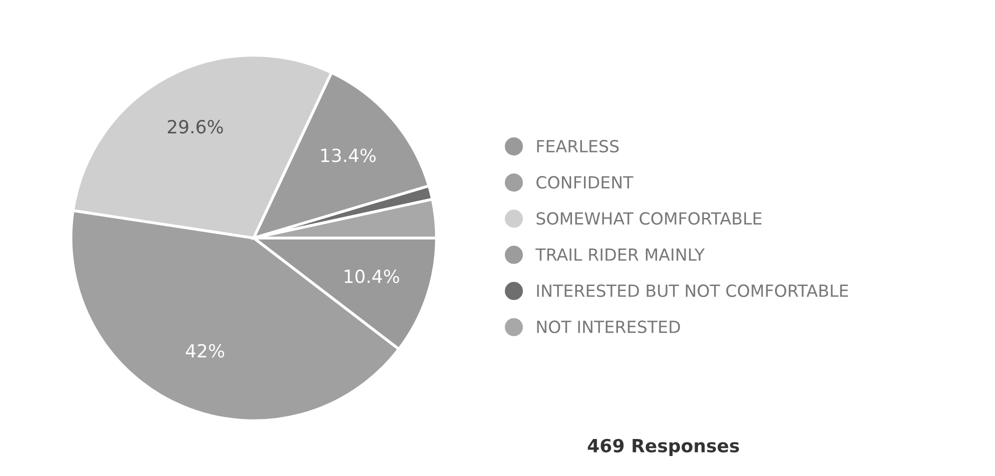 This screenshot has height=476, width=995. I want to click on data-label: 13.4%, so click(348, 155).